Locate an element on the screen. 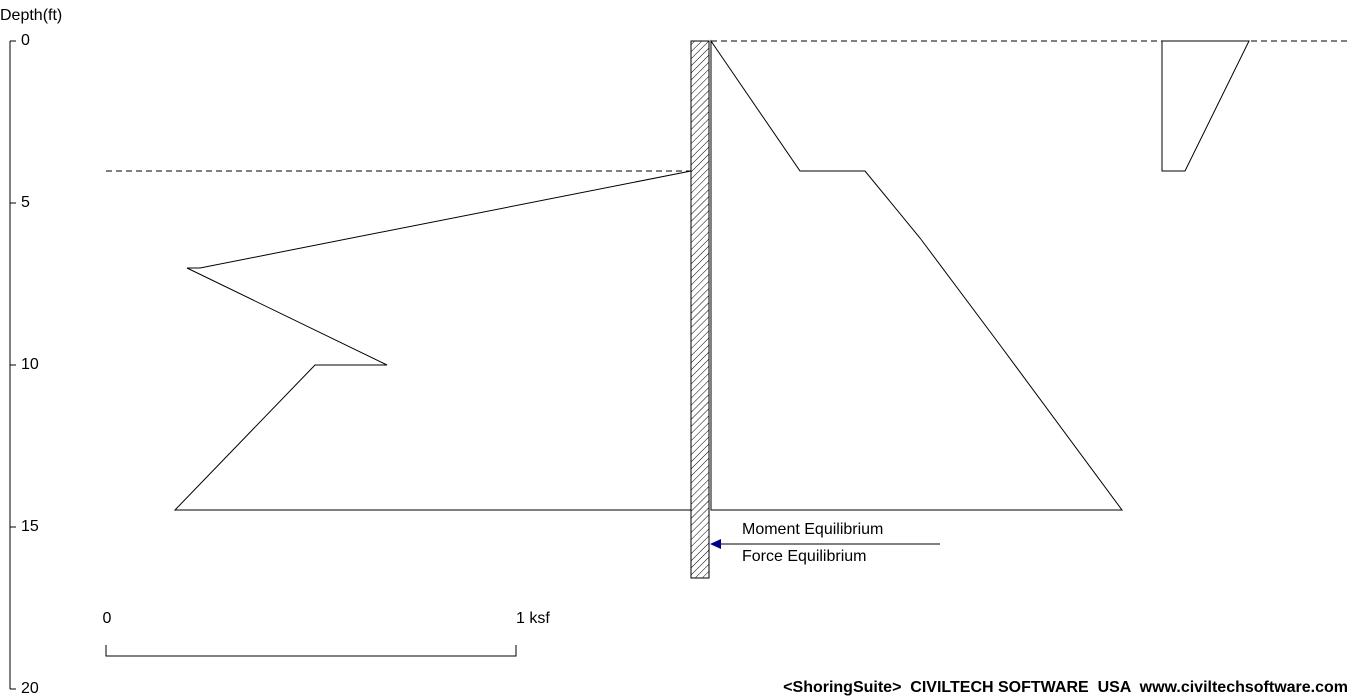 The width and height of the screenshot is (1356, 700). axis-ticks: 0 5 10 15 20 is located at coordinates (24, 364).